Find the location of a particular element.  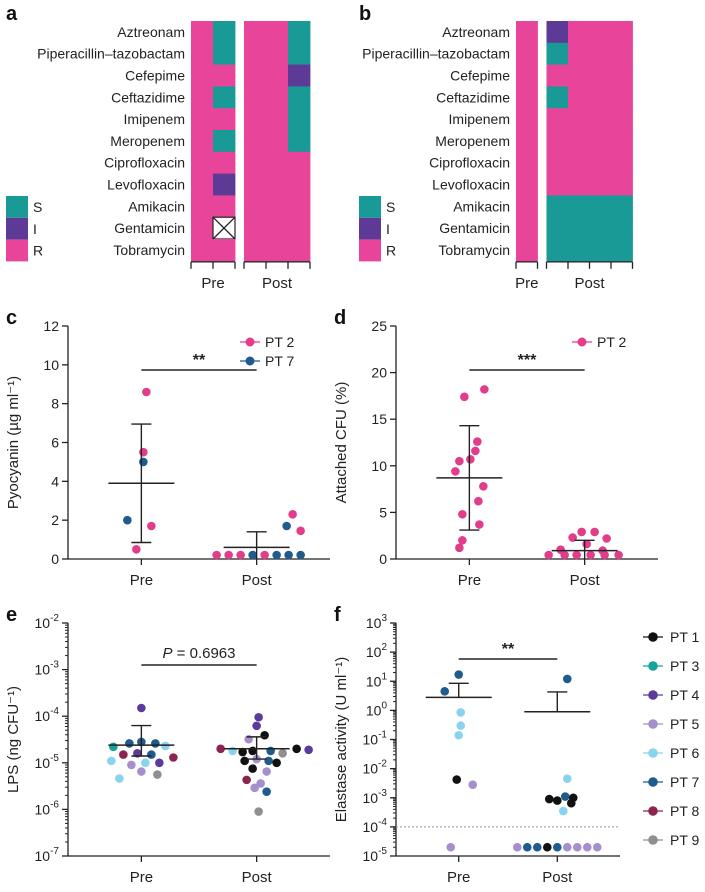

y-tick-label: 5 is located at coordinates (383, 512).